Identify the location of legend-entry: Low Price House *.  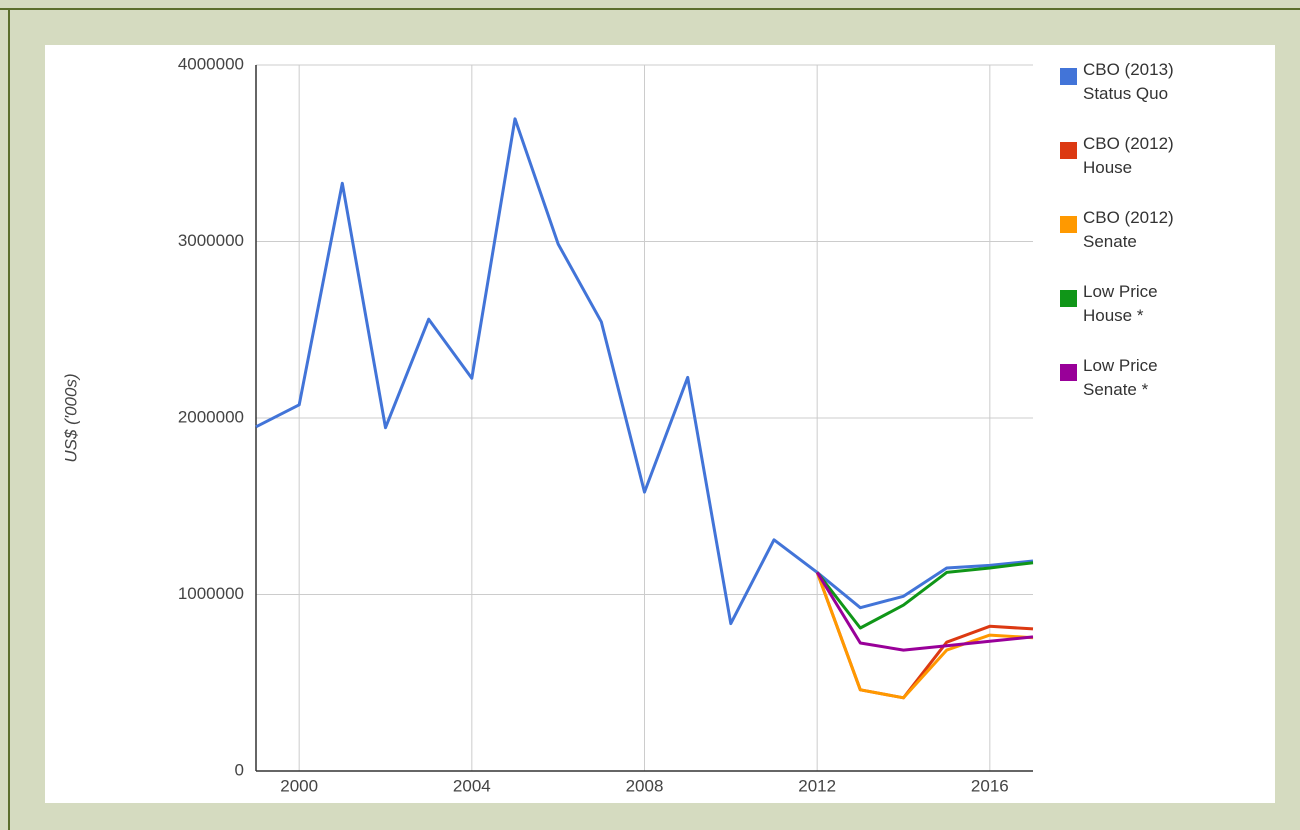
(1158, 310).